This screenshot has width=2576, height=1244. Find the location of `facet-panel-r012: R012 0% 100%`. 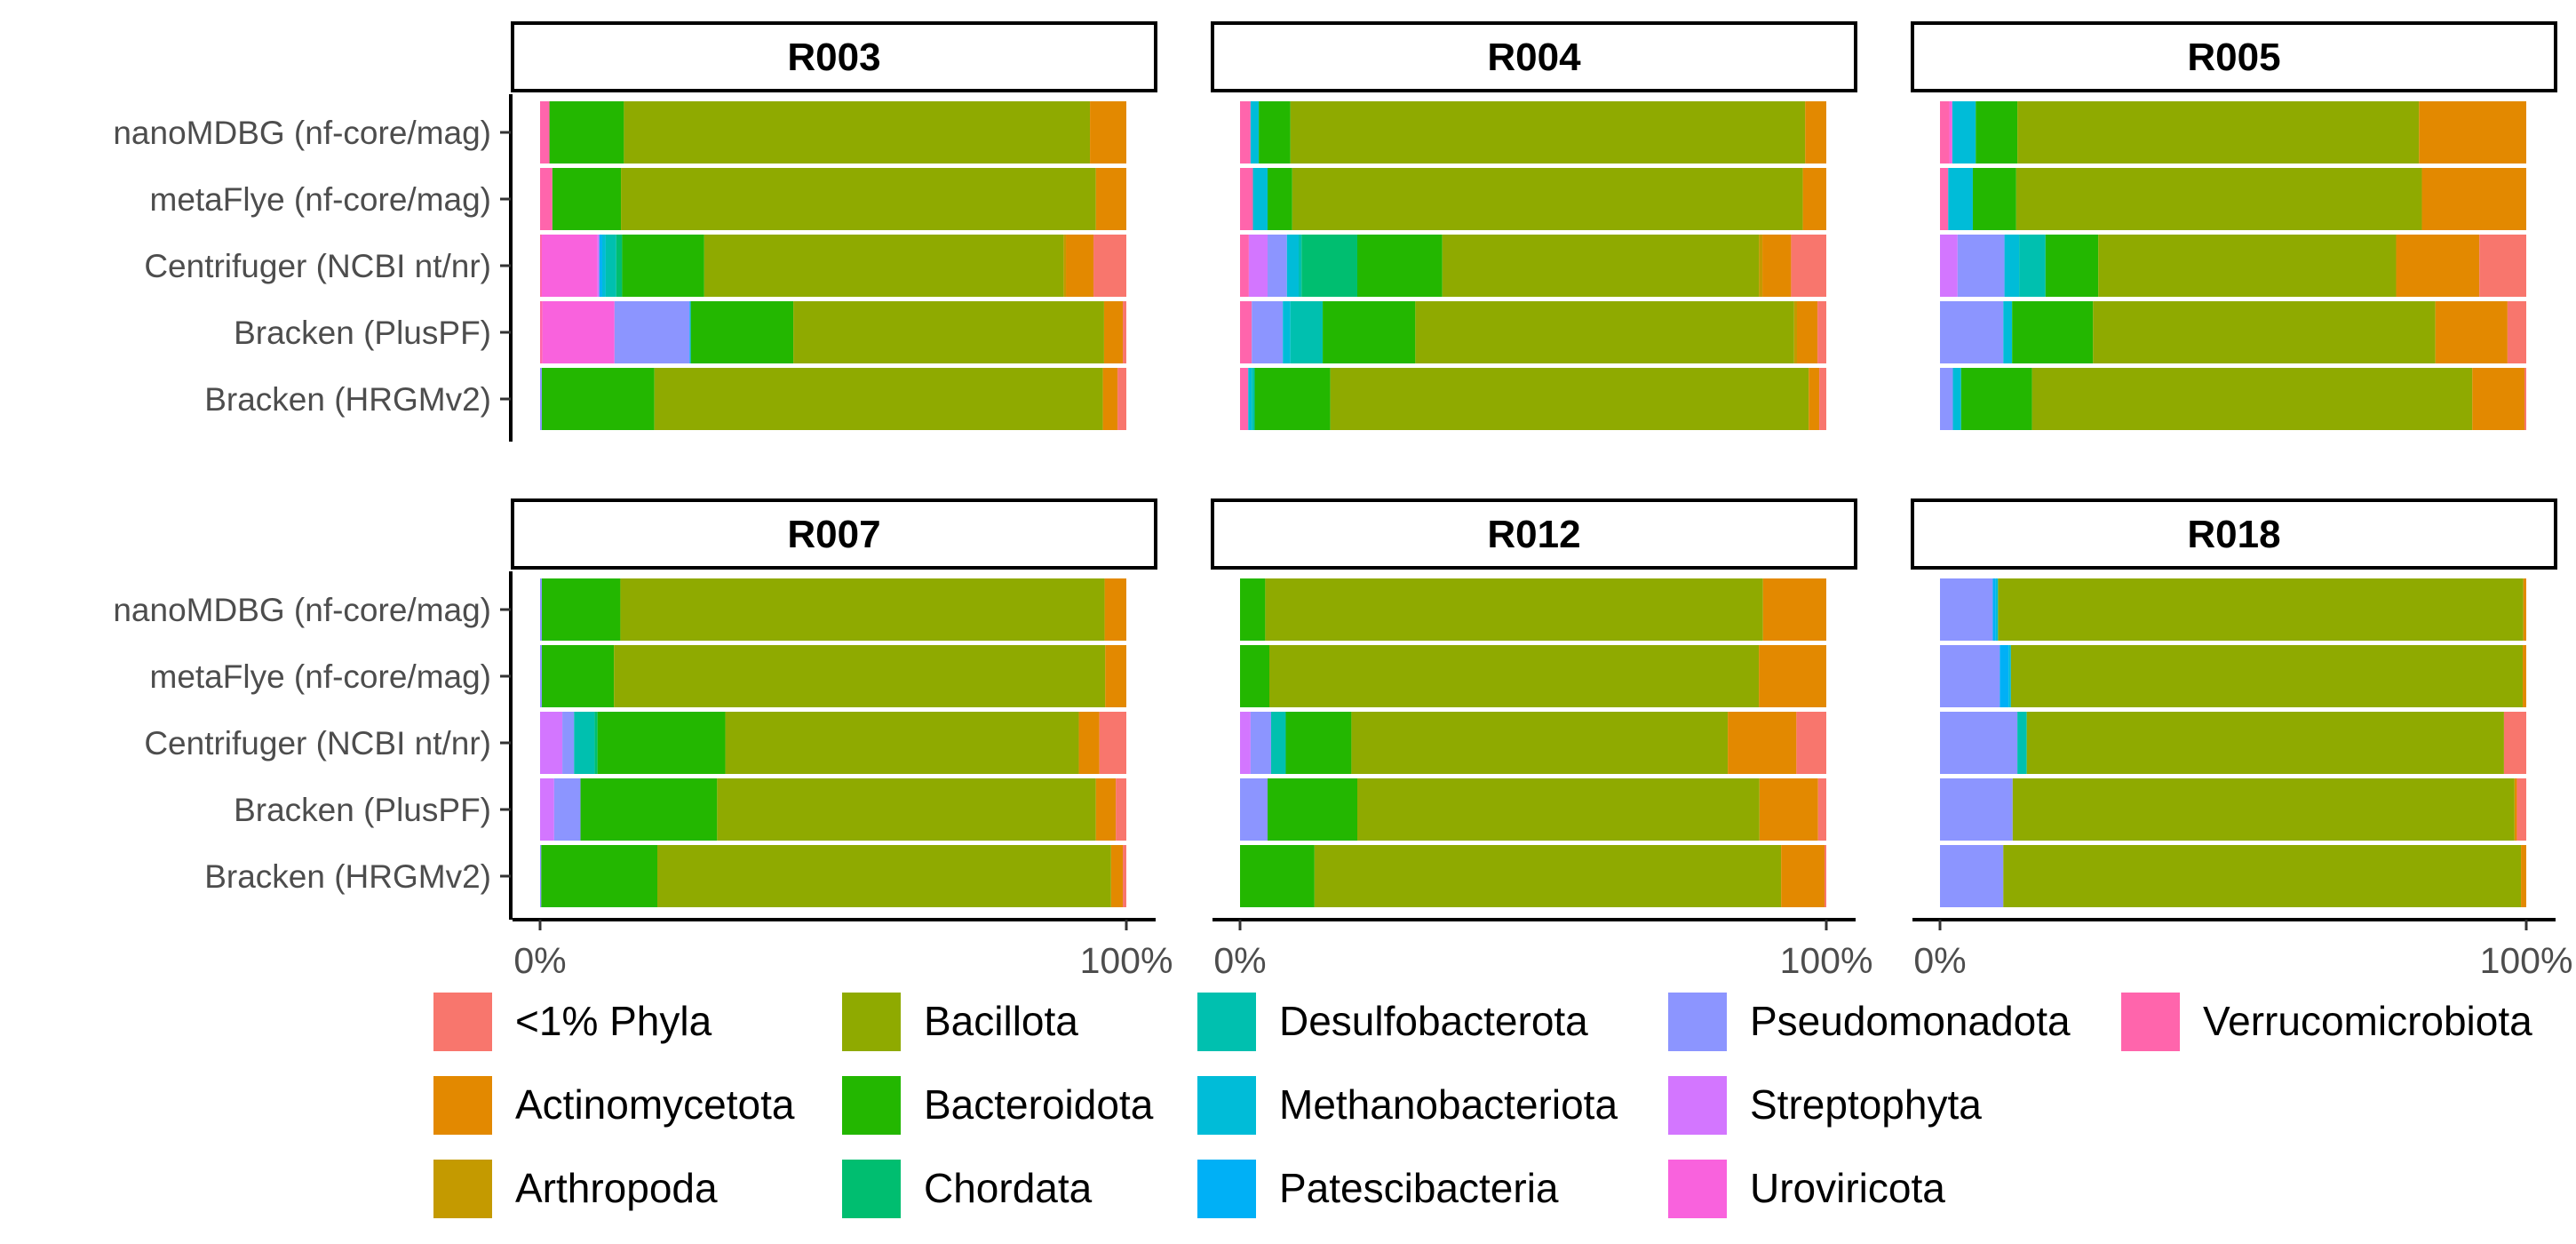

facet-panel-r012: R012 0% 100% is located at coordinates (1541, 739).